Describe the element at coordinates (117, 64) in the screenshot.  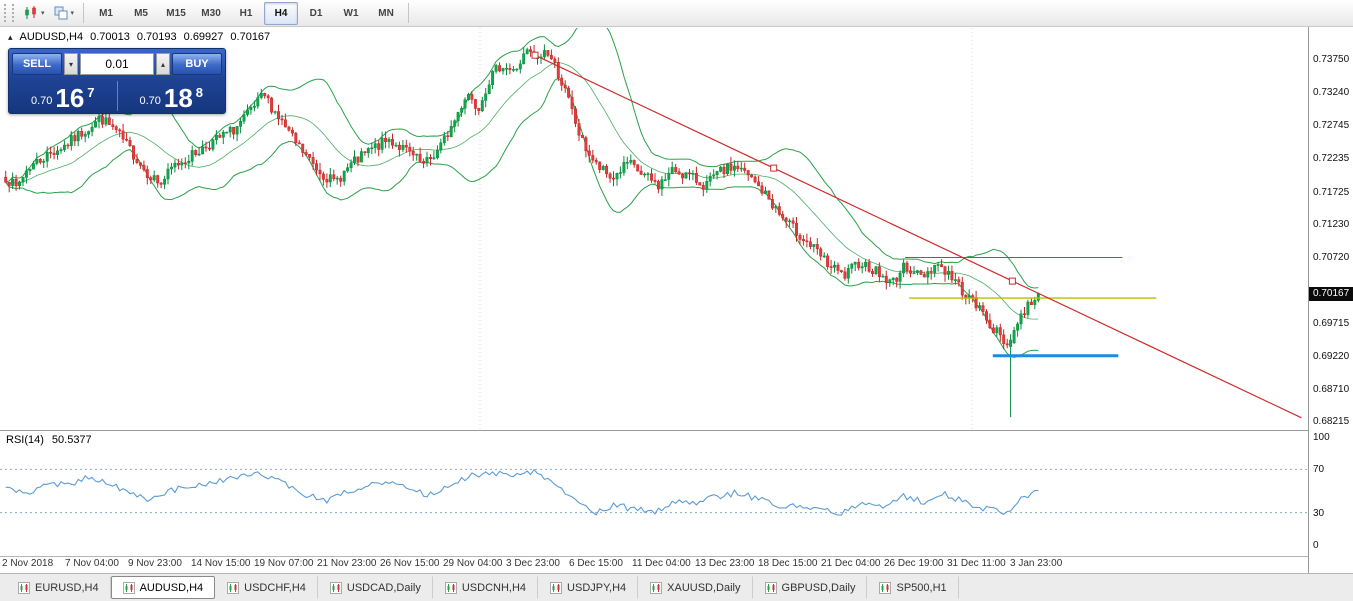
I see `volume-input: 0.01` at that location.